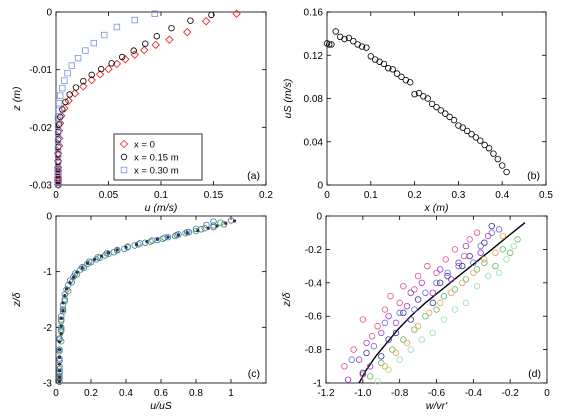  Describe the element at coordinates (314, 250) in the screenshot. I see `y-tick-label: -0.2` at that location.